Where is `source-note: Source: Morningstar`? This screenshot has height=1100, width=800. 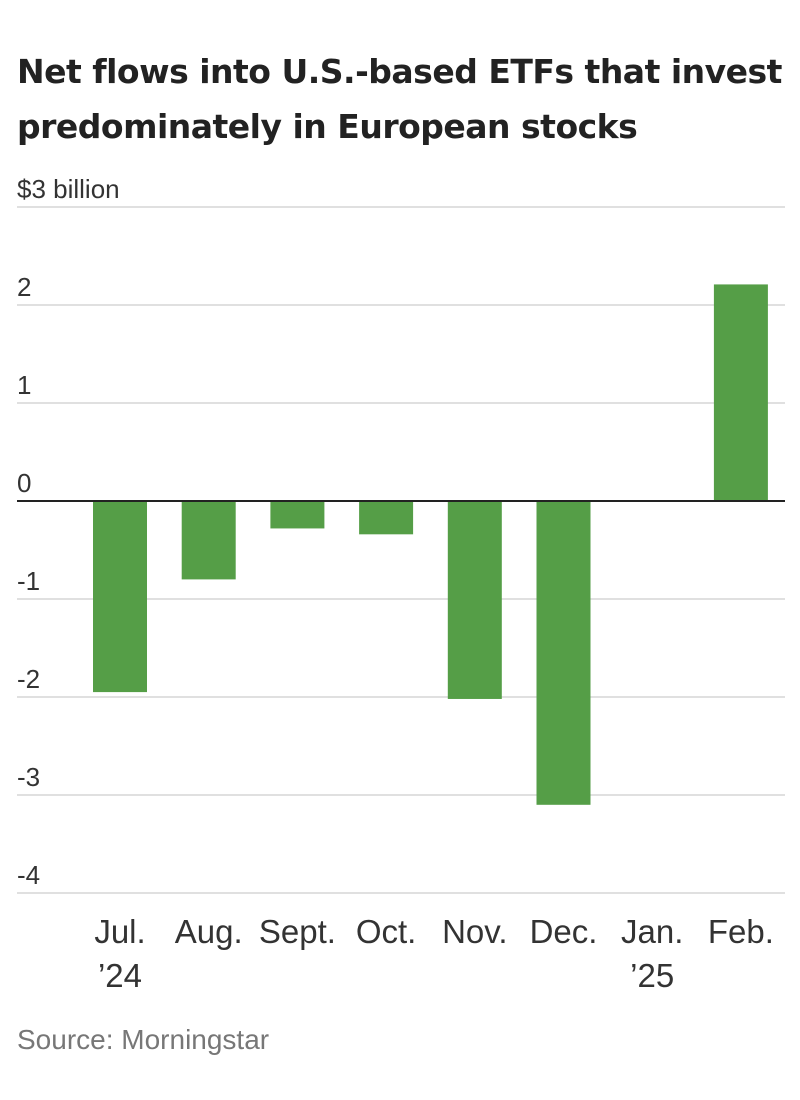
source-note: Source: Morningstar is located at coordinates (143, 1039).